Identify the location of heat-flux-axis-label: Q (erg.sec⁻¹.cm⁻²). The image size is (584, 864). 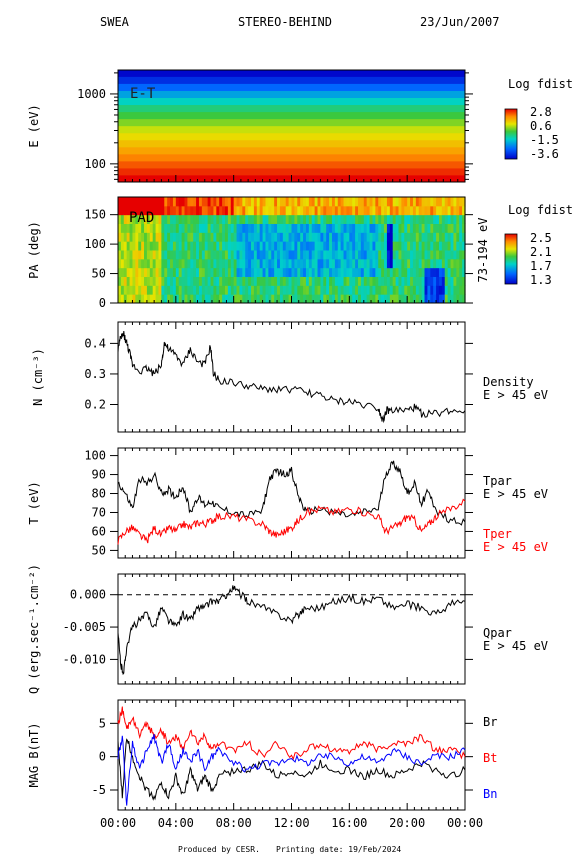
(34, 629).